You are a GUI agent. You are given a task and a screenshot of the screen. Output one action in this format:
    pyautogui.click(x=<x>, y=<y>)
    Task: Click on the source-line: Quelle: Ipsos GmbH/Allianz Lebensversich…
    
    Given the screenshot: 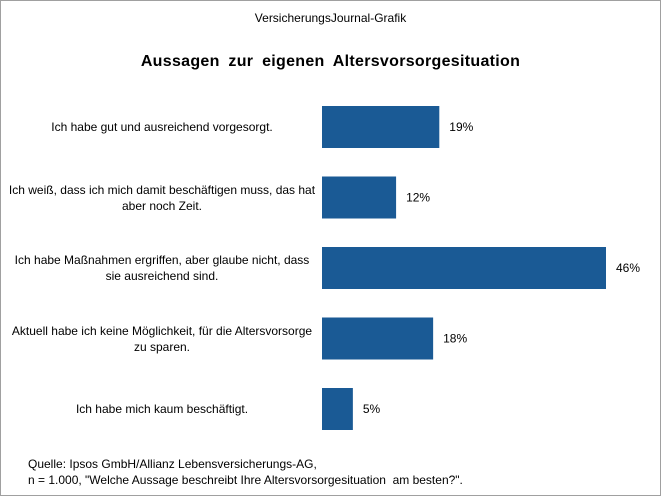 What is the action you would take?
    pyautogui.click(x=172, y=464)
    